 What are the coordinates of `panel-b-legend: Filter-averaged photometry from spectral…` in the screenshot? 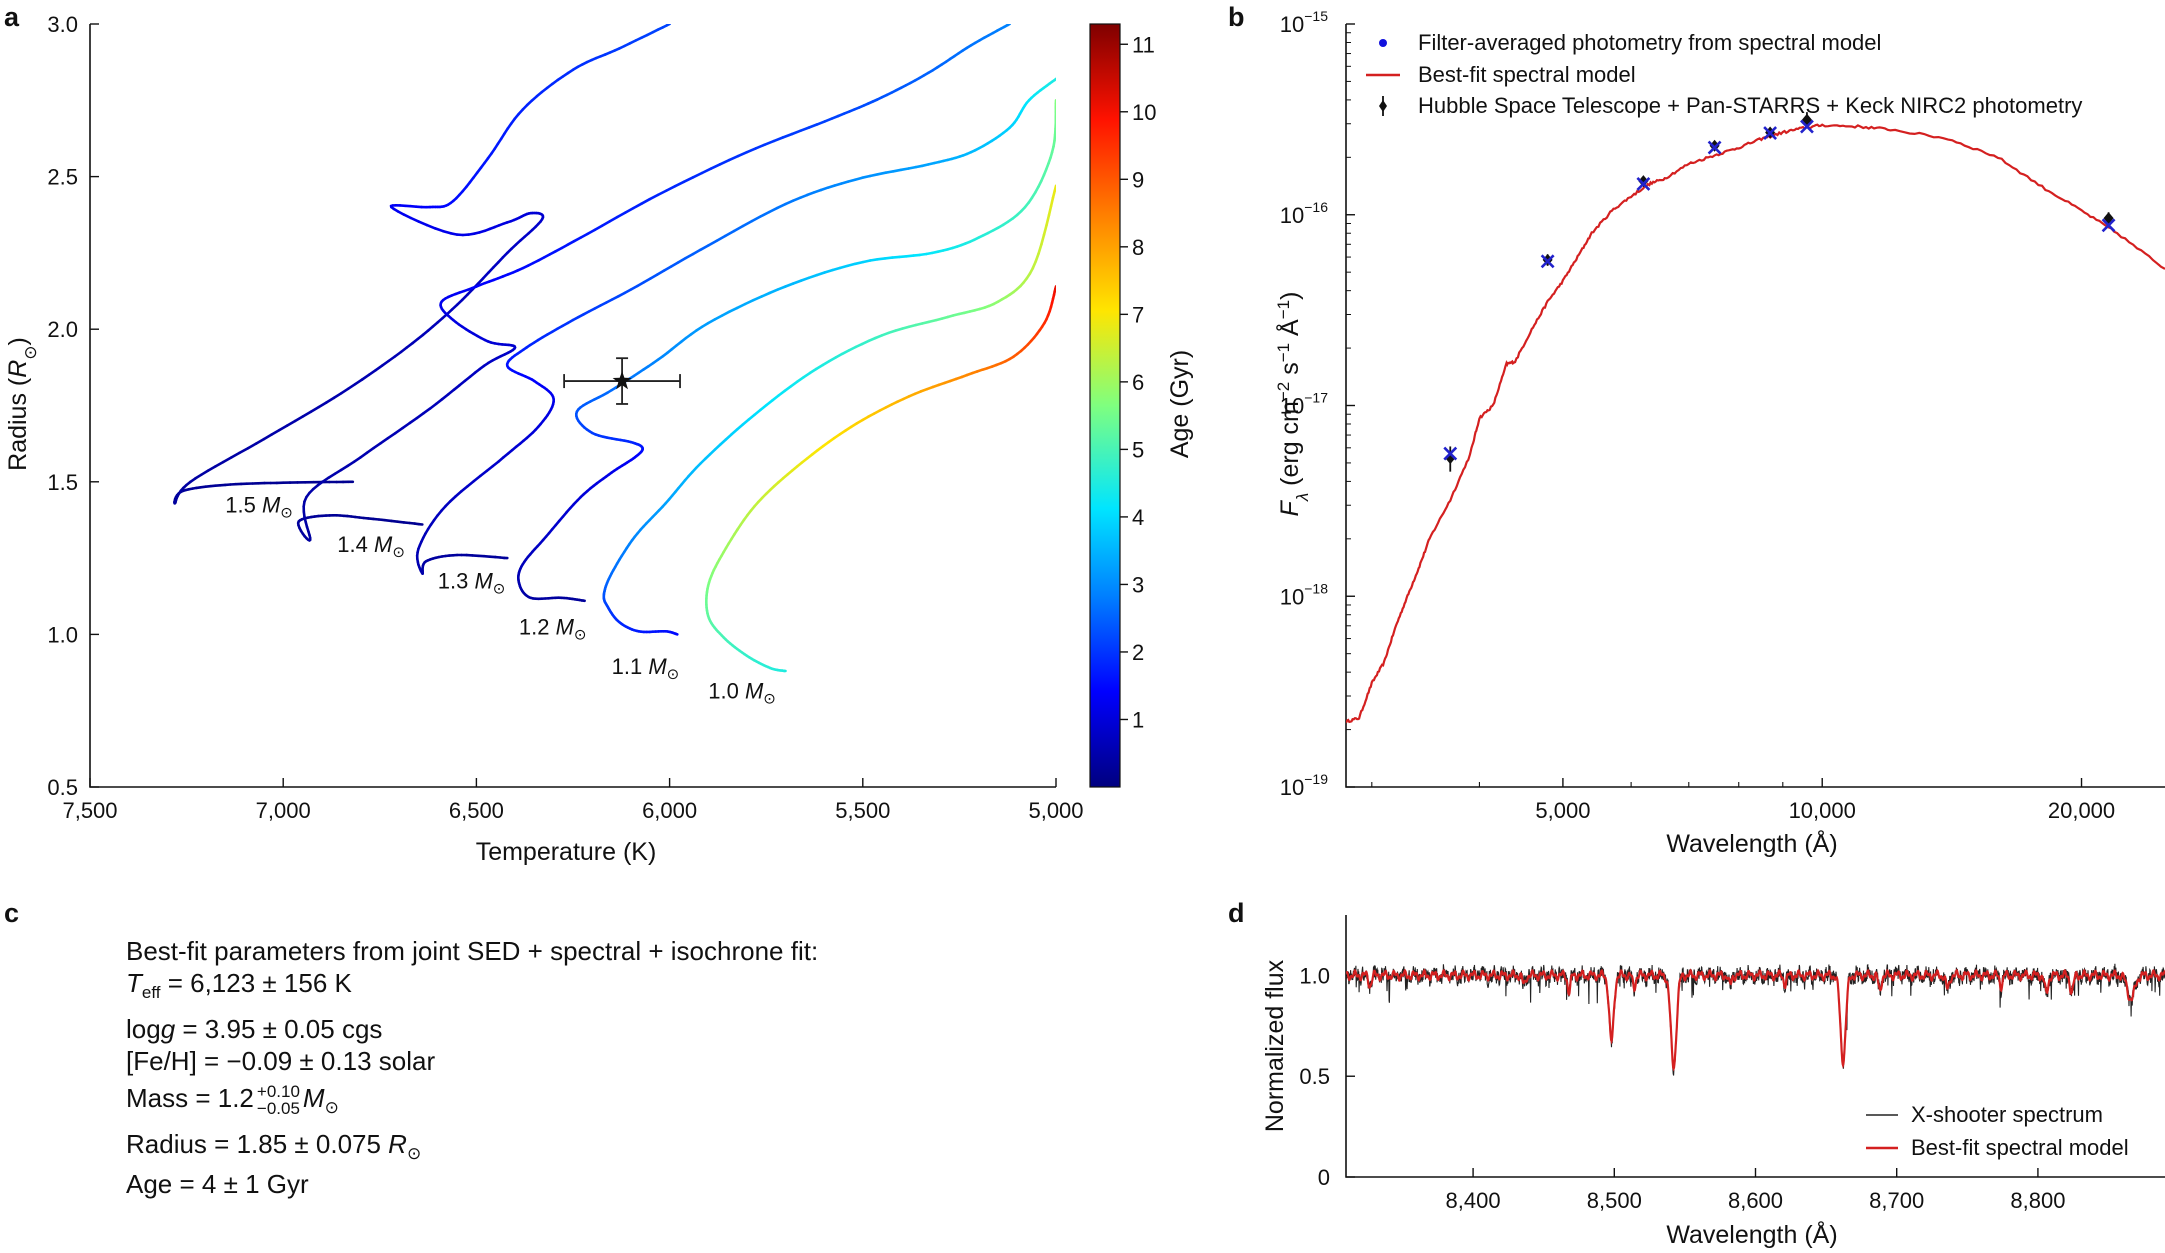 It's located at (1724, 74).